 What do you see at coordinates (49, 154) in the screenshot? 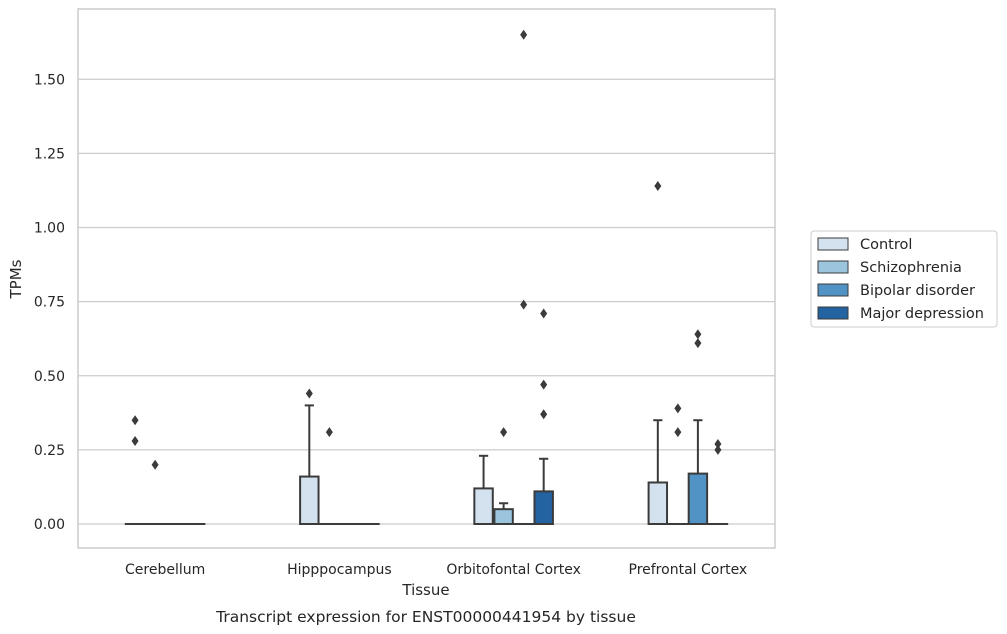
I see `y-tick-label: 1.25` at bounding box center [49, 154].